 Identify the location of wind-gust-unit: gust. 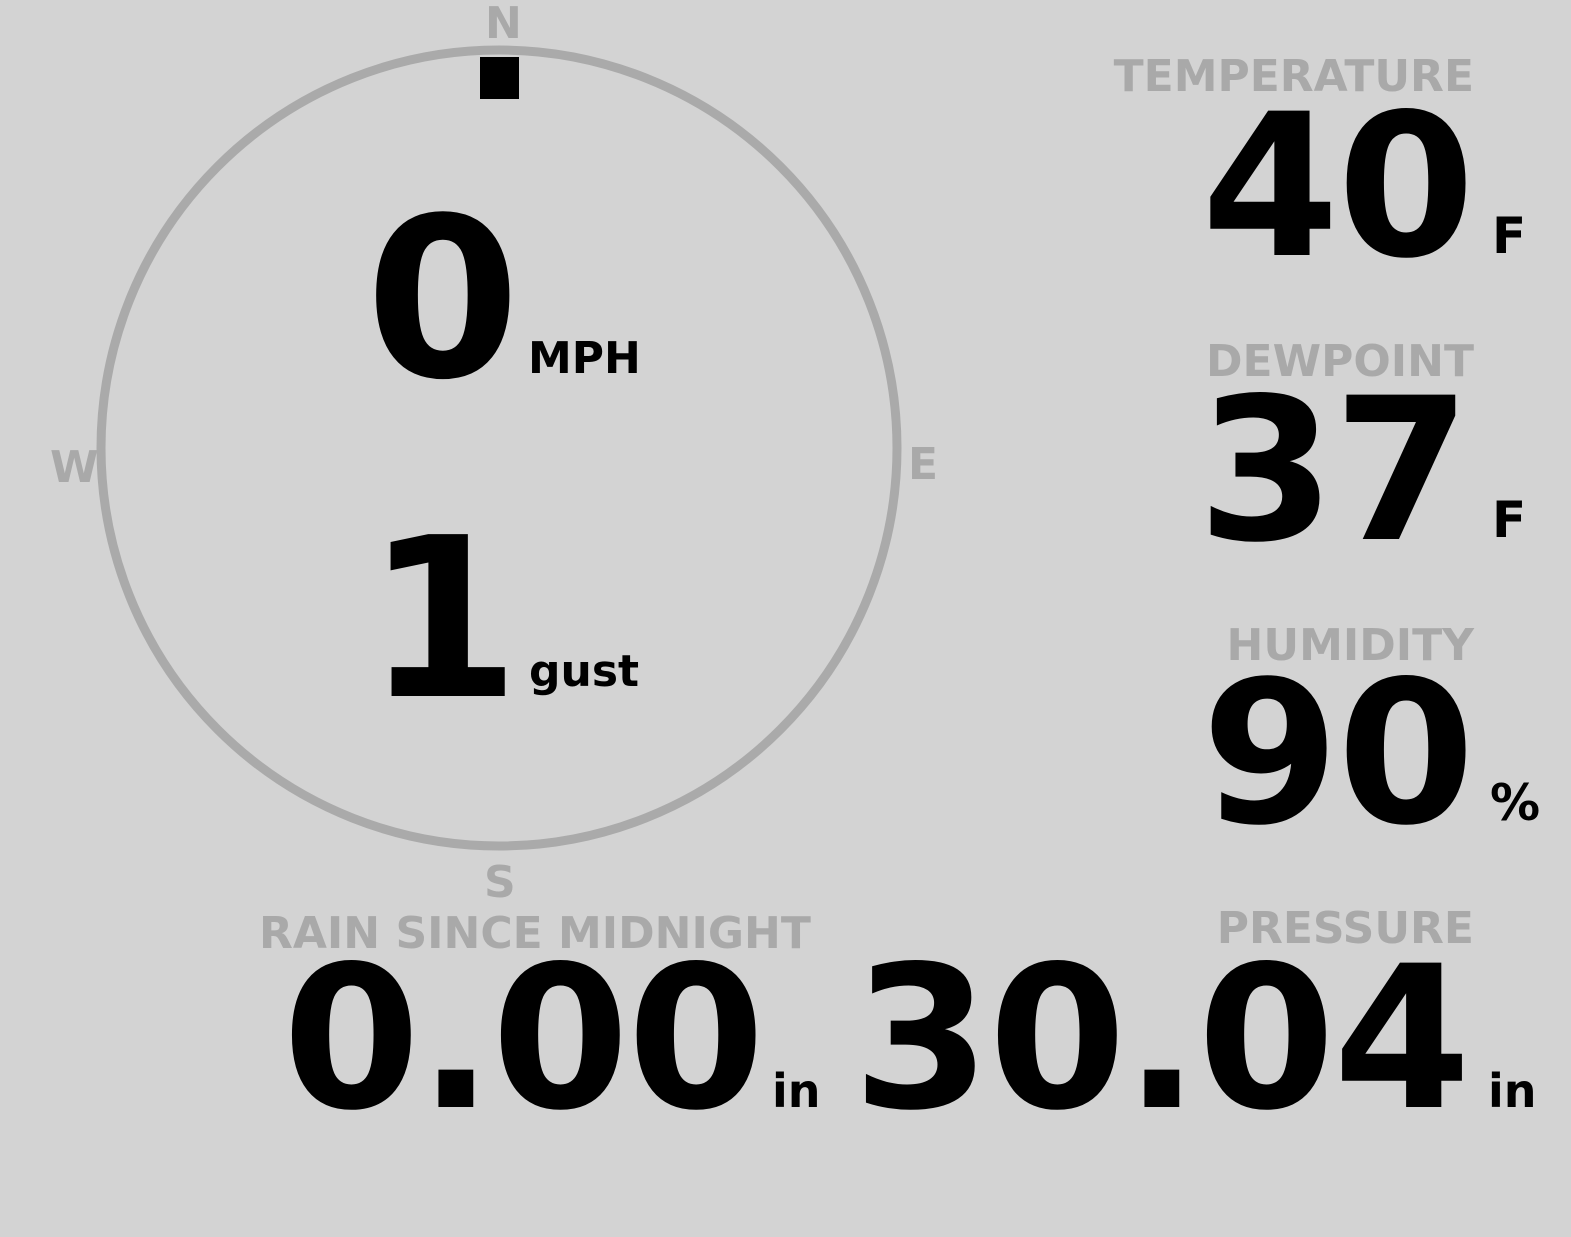
(584, 671).